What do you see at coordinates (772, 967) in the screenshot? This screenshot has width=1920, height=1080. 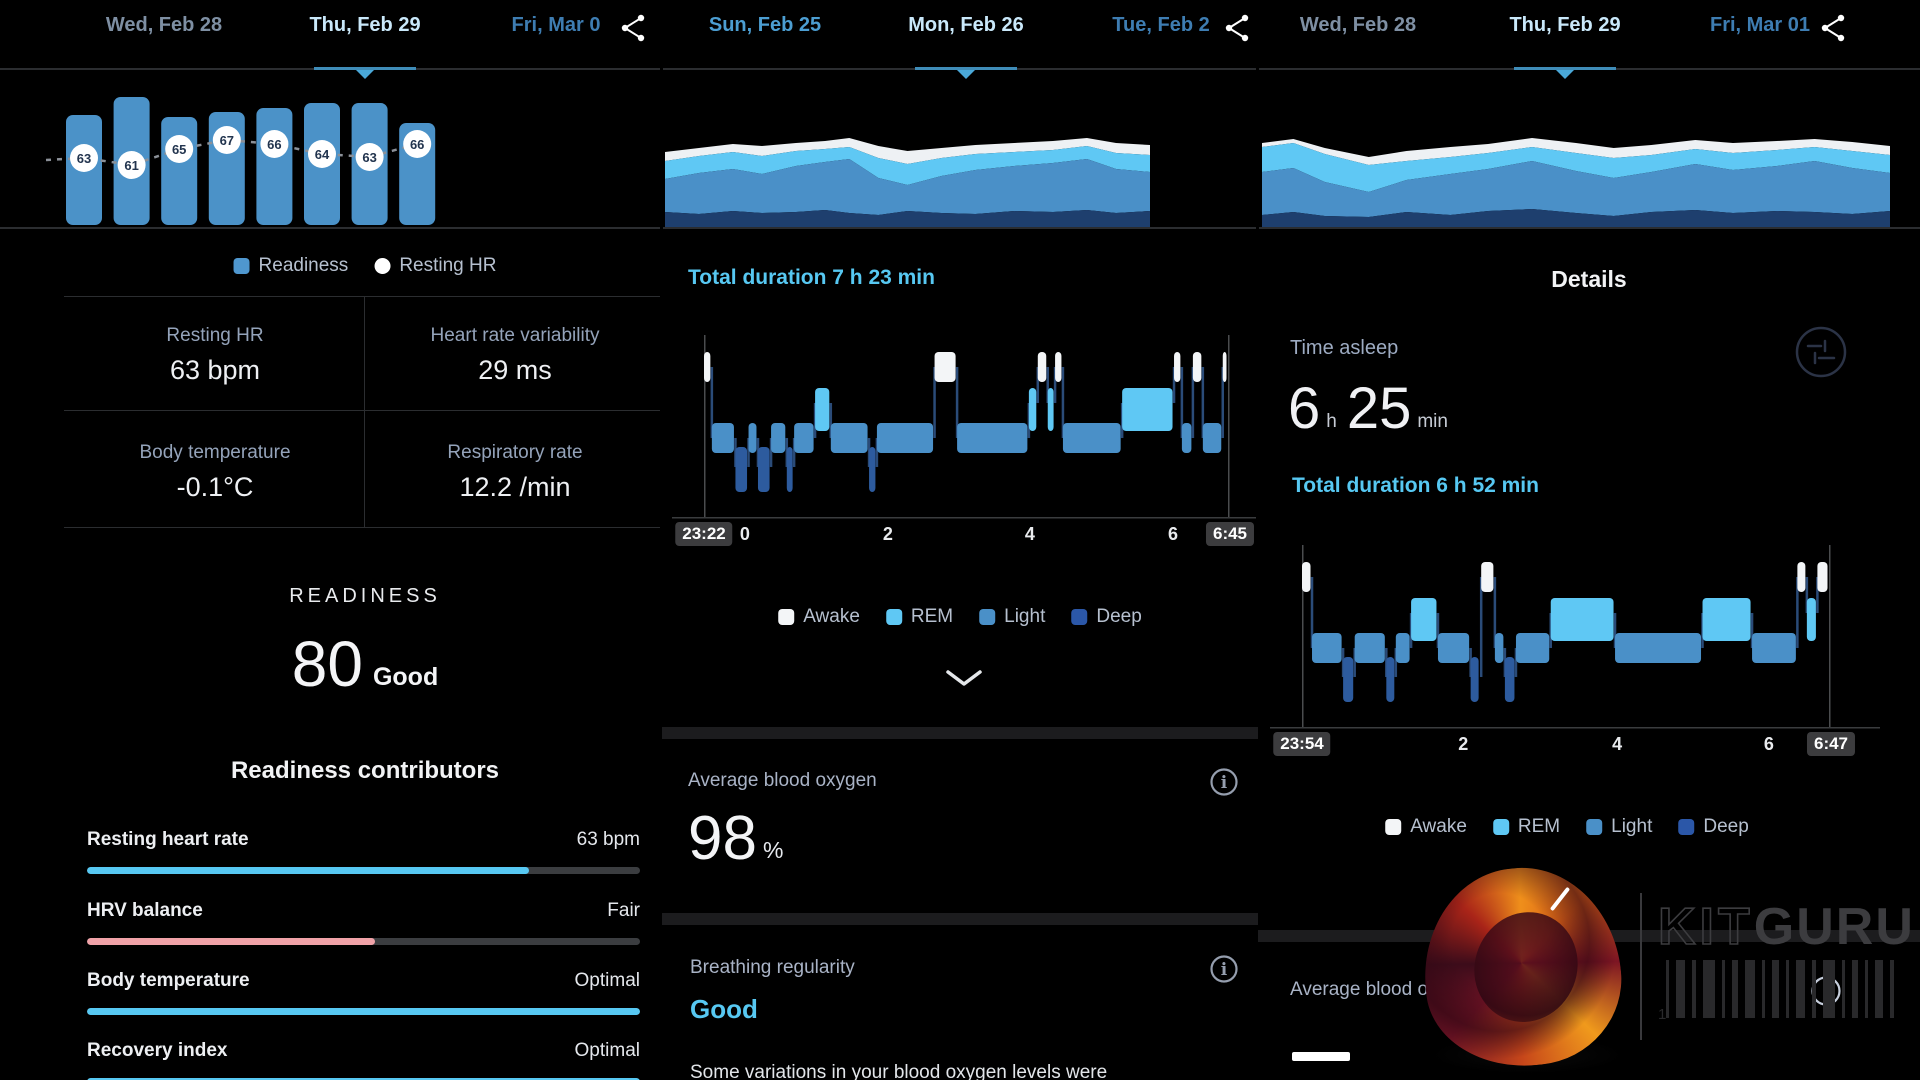 I see `breathing-regularity-label: Breathing regularity` at bounding box center [772, 967].